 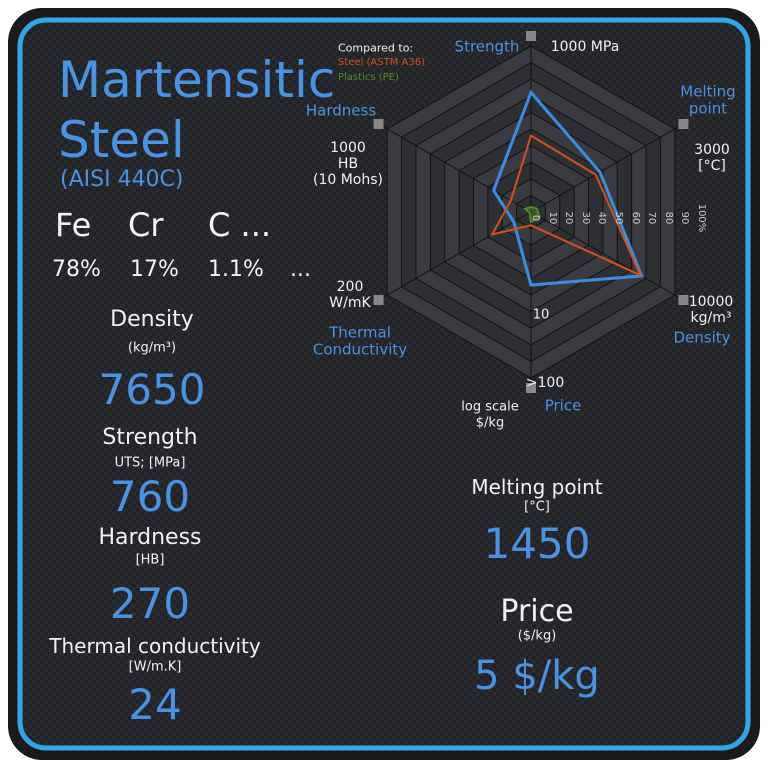 I want to click on ring-label: 20, so click(x=569, y=218).